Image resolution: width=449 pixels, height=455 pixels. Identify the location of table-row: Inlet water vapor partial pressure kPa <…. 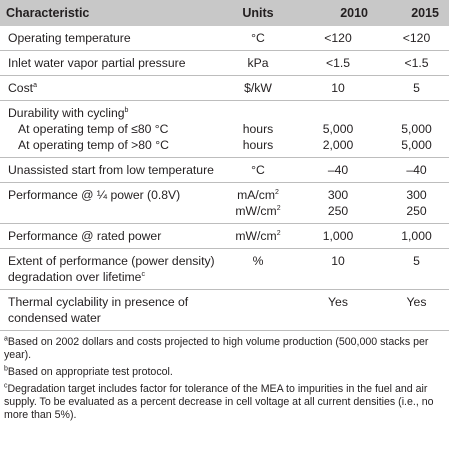
(224, 63).